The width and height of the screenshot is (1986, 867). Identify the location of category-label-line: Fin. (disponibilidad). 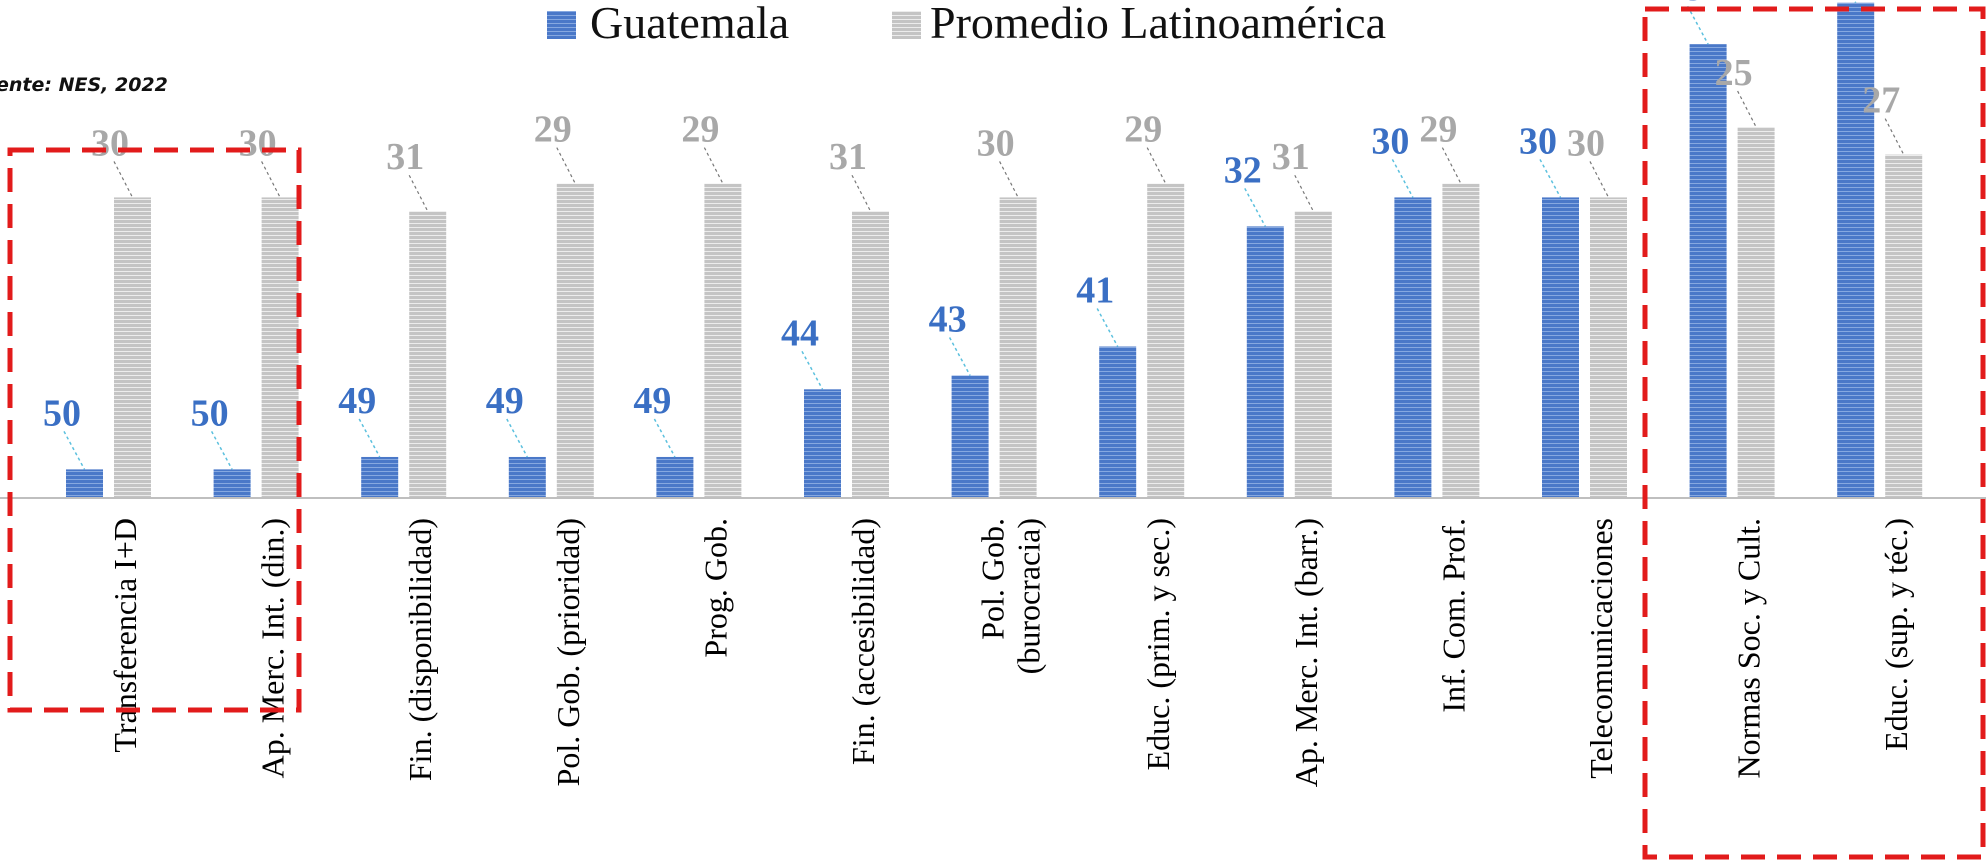
(420, 649).